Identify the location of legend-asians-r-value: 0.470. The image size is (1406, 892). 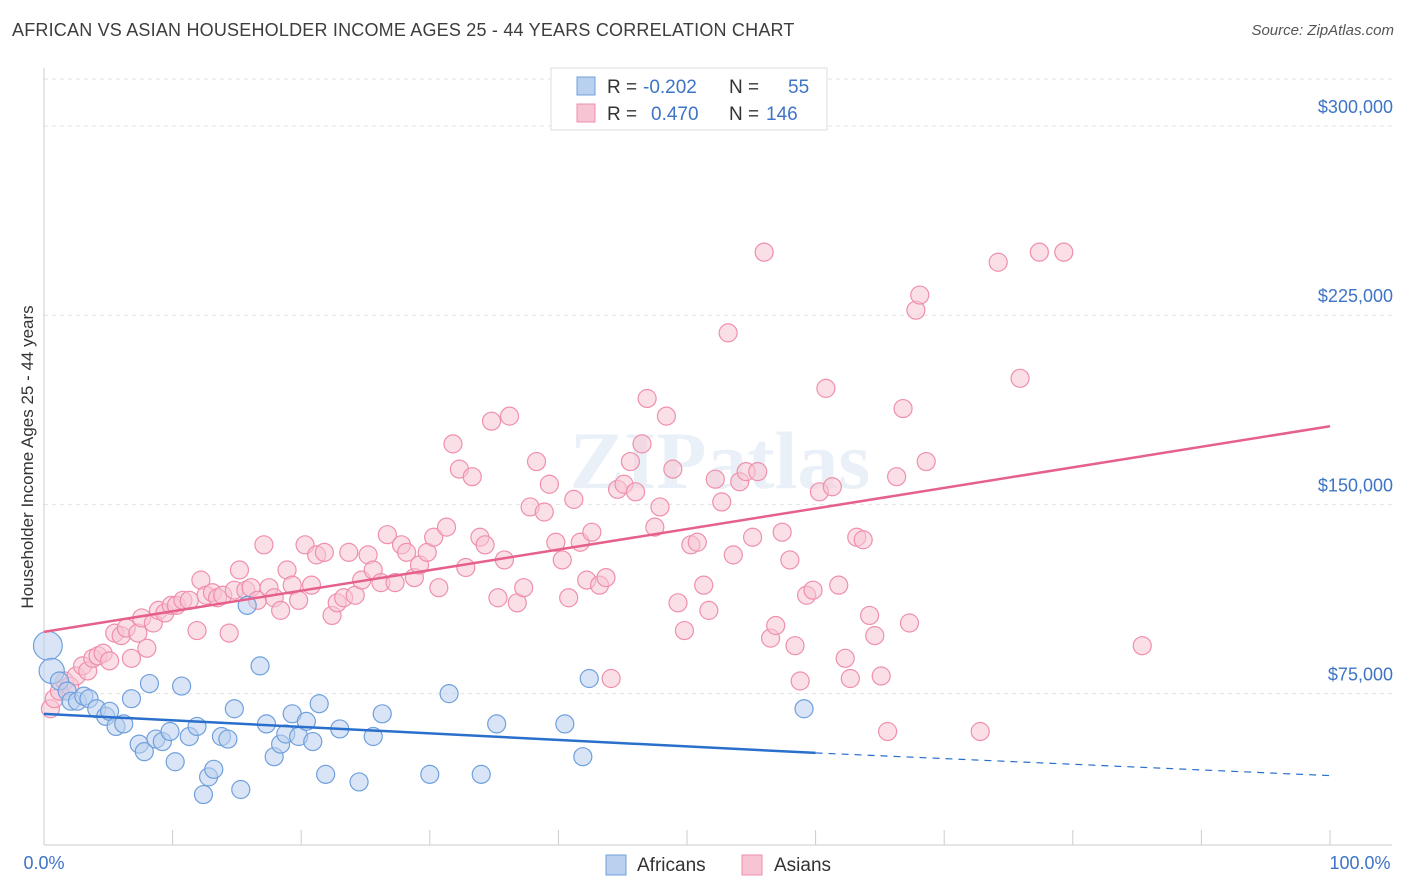
(675, 114).